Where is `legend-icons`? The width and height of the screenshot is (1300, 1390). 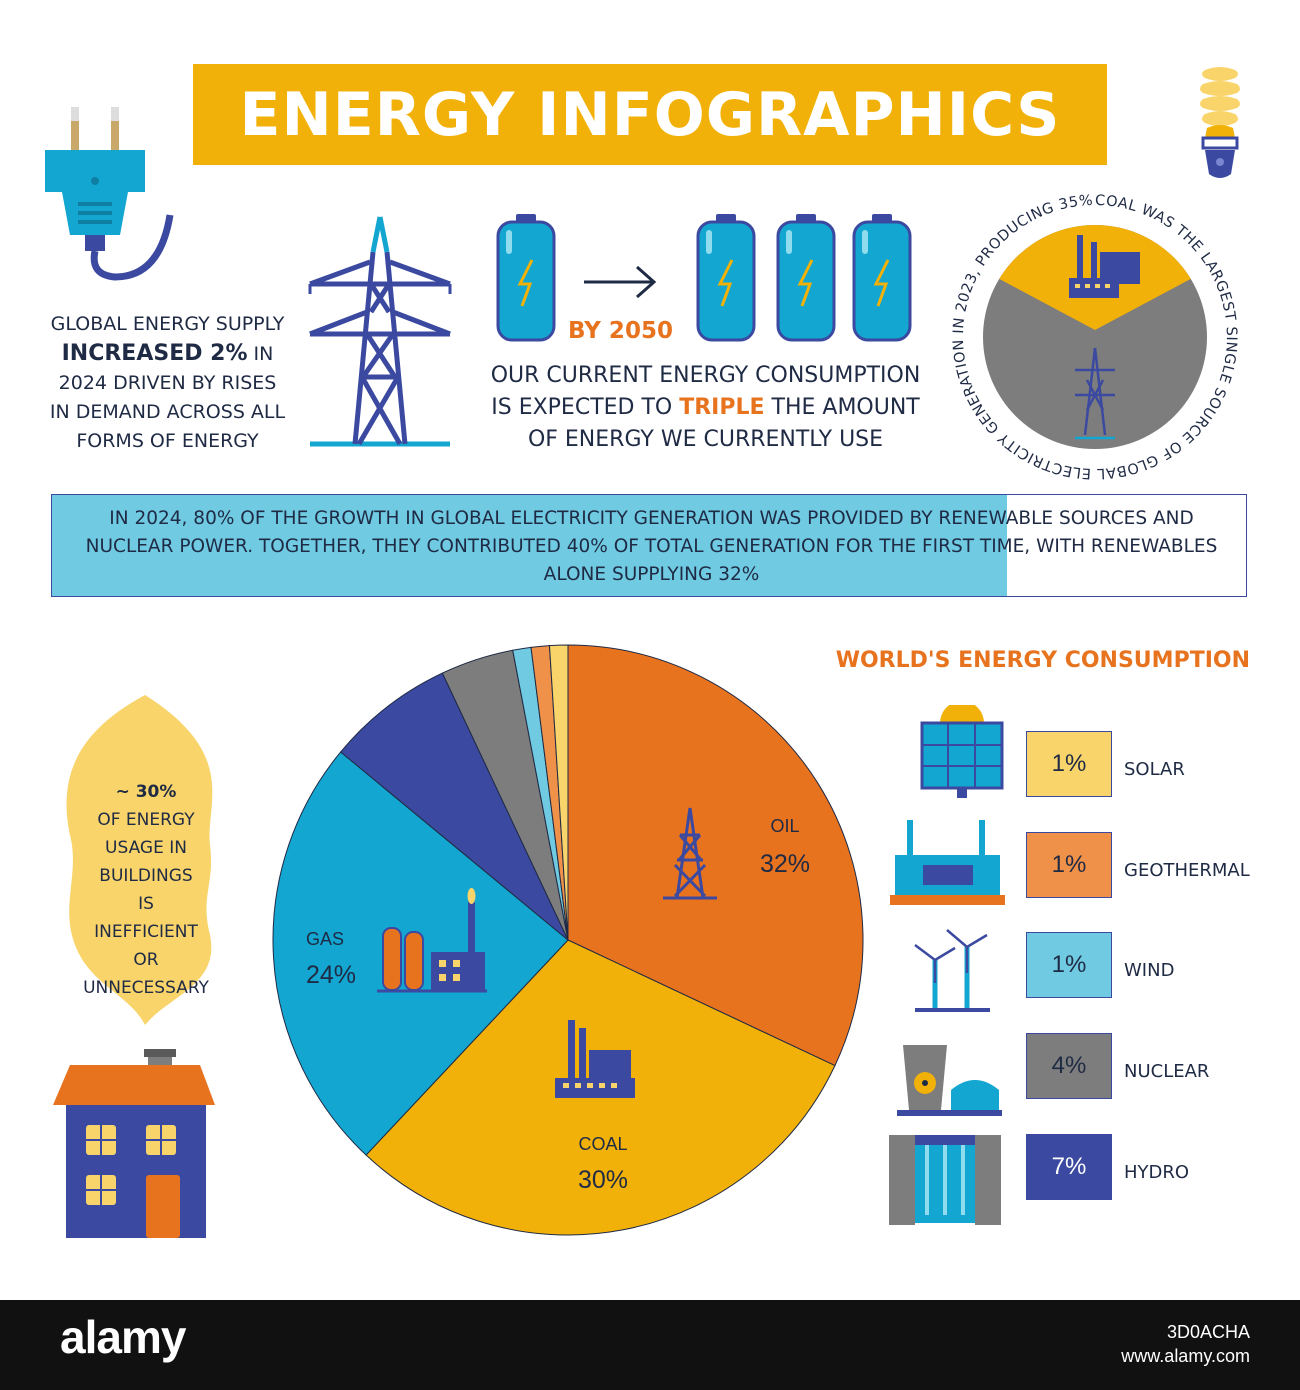
legend-icons is located at coordinates (947, 965).